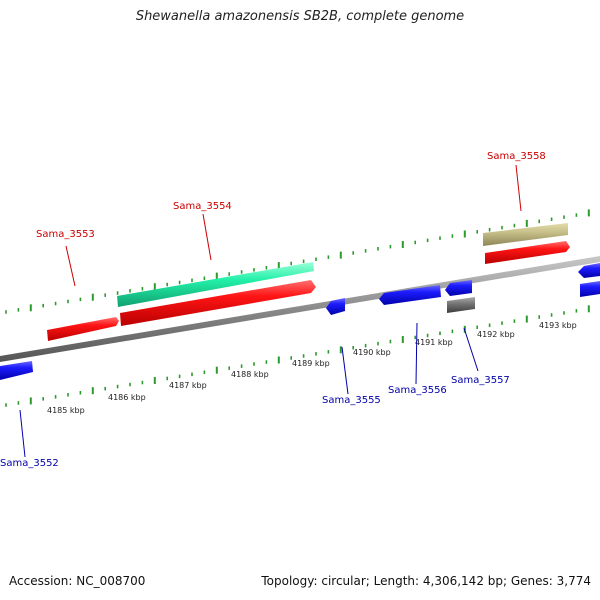 This screenshot has height=600, width=600. What do you see at coordinates (29, 463) in the screenshot?
I see `label-sama-3552: Sama_3552` at bounding box center [29, 463].